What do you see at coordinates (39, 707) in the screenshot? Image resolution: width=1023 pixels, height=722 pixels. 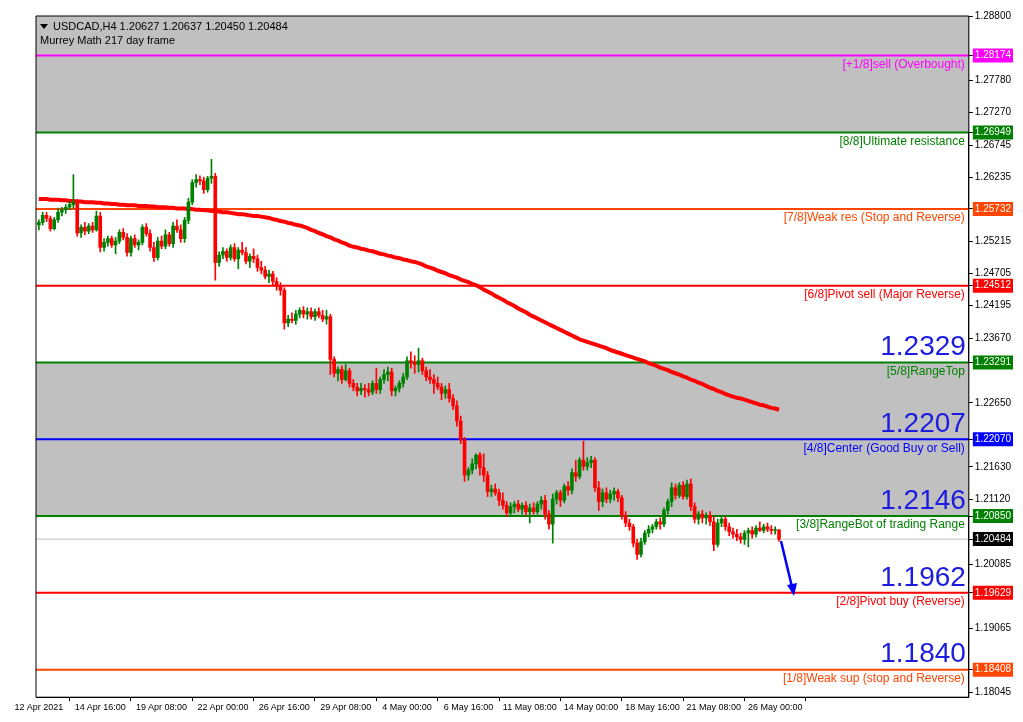 I see `x-tick-label: 12 Apr 2021` at bounding box center [39, 707].